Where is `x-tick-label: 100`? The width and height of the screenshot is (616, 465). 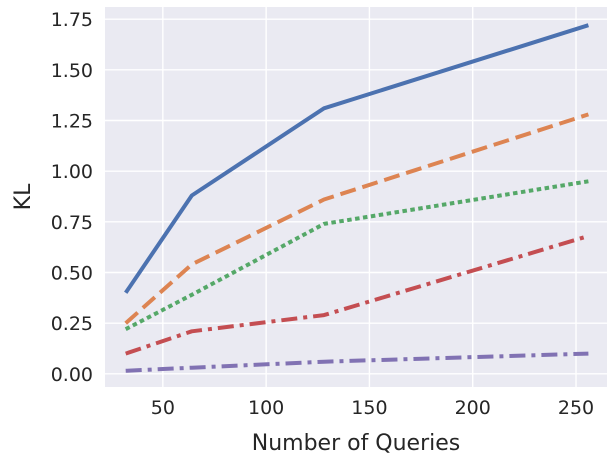
x-tick-label: 100 is located at coordinates (266, 408).